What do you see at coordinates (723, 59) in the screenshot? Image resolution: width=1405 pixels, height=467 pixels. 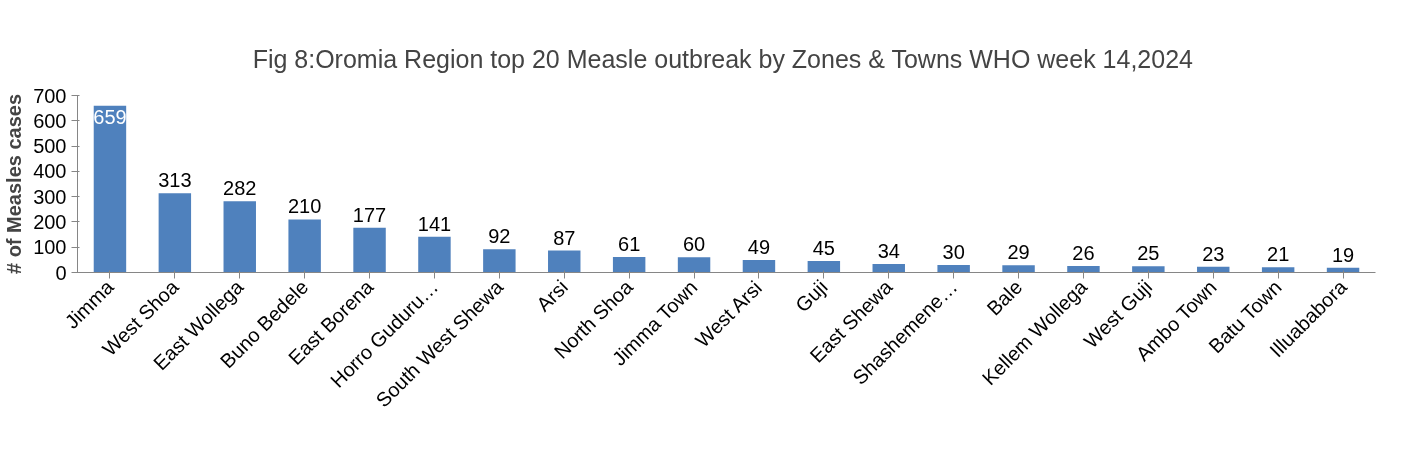 I see `chart-title: Fig 8:Oromia Region top 20 Measle outbreak by Zones & Towns WHO week 14,2024` at bounding box center [723, 59].